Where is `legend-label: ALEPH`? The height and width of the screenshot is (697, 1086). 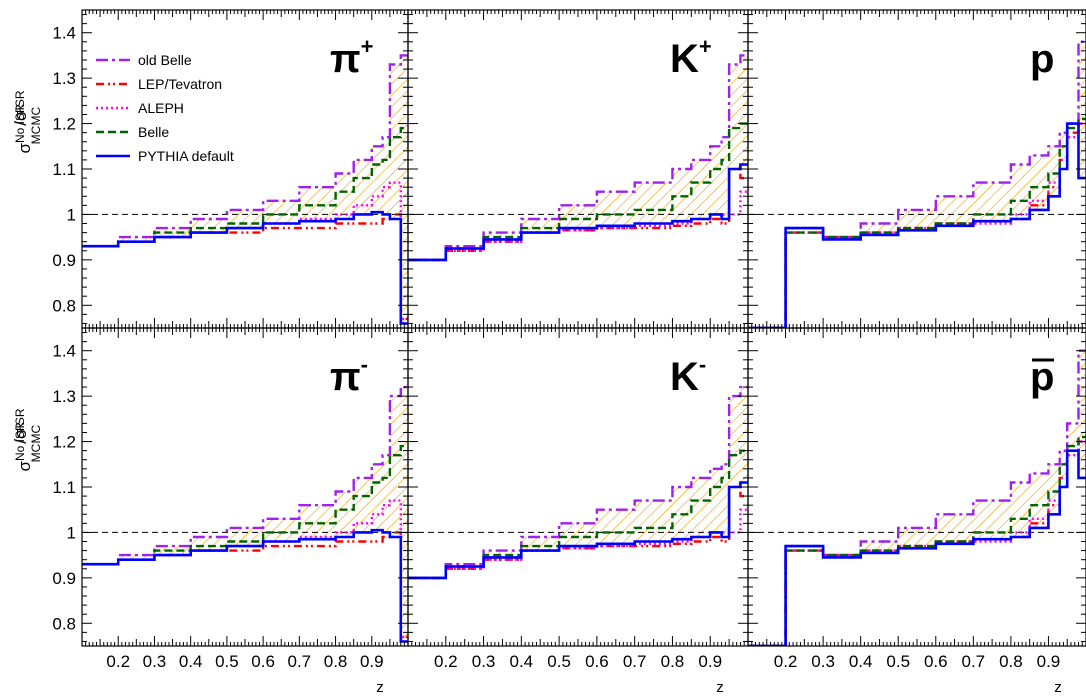
legend-label: ALEPH is located at coordinates (161, 108).